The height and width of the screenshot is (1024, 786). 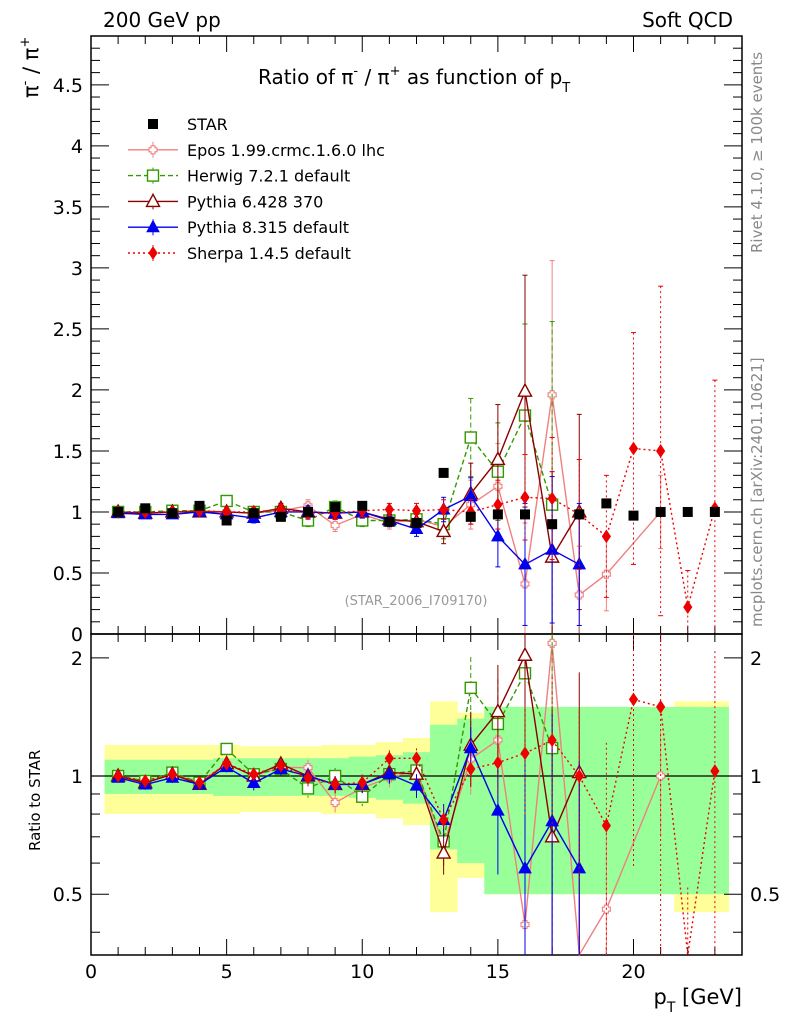 What do you see at coordinates (348, 808) in the screenshot?
I see `series-3-ratio-line` at bounding box center [348, 808].